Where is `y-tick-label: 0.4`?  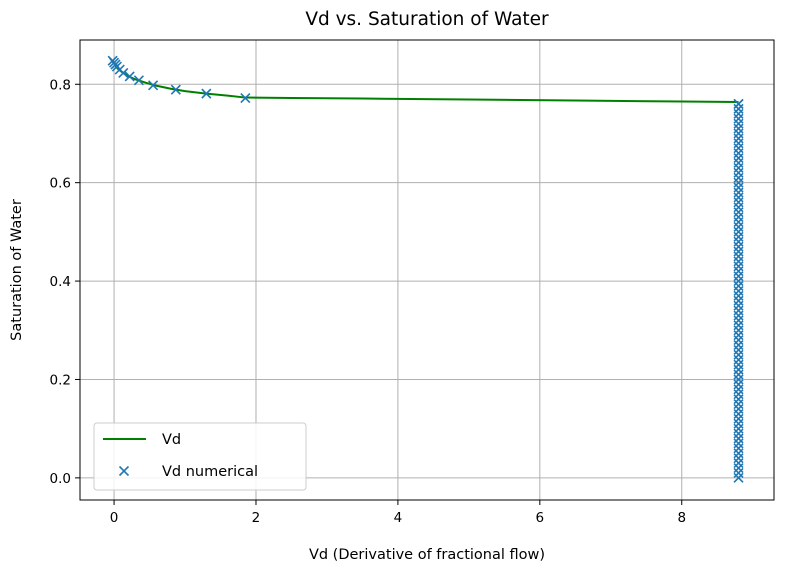 y-tick-label: 0.4 is located at coordinates (60, 282).